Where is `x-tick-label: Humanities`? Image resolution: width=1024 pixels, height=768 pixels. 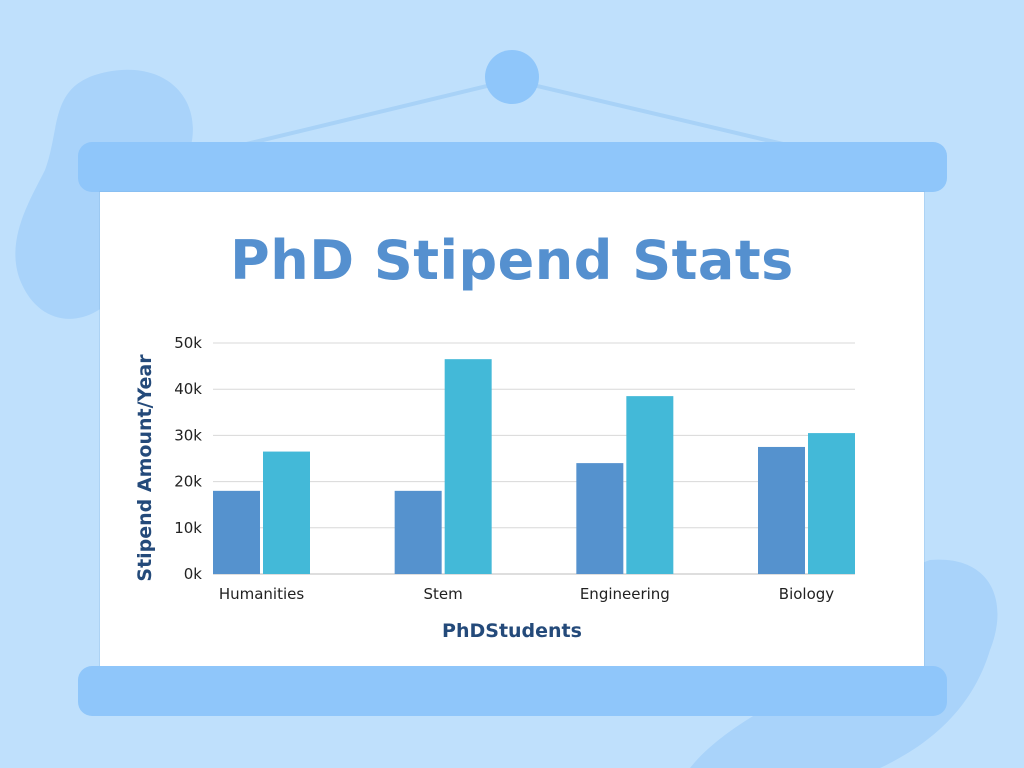
x-tick-label: Humanities is located at coordinates (262, 594).